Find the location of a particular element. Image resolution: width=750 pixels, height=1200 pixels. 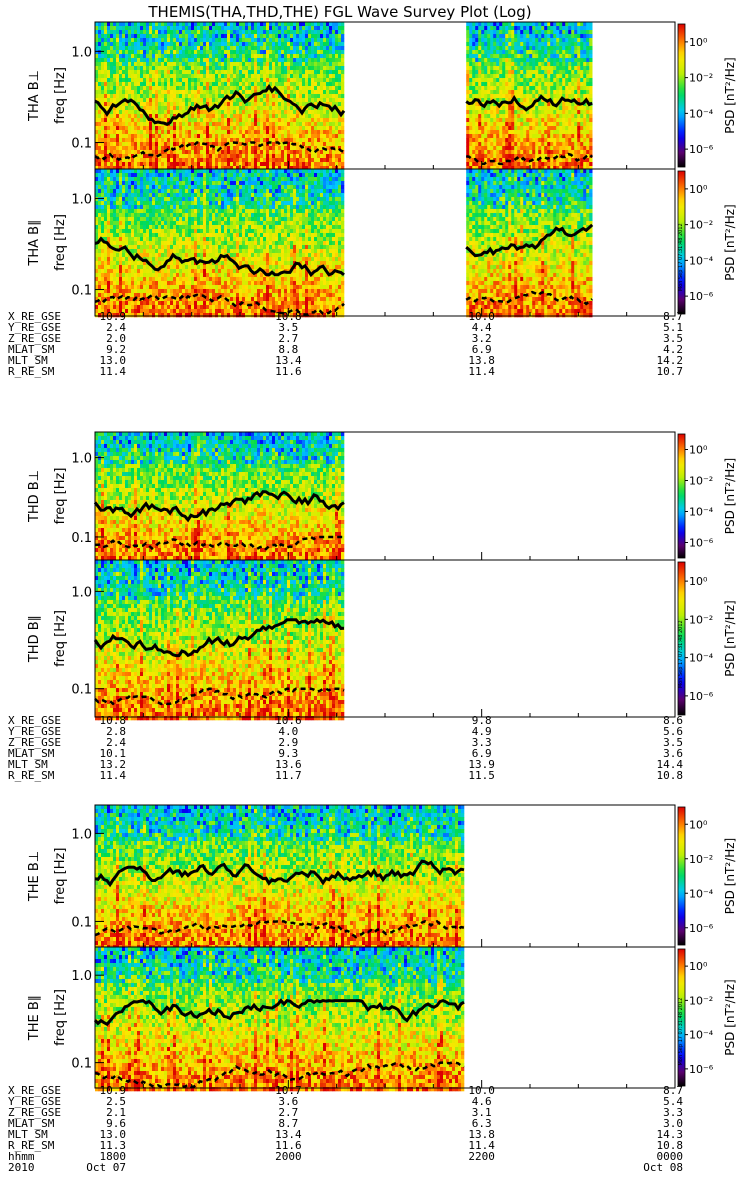

panel-ylabel: THA B⊥ is located at coordinates (34, 96).